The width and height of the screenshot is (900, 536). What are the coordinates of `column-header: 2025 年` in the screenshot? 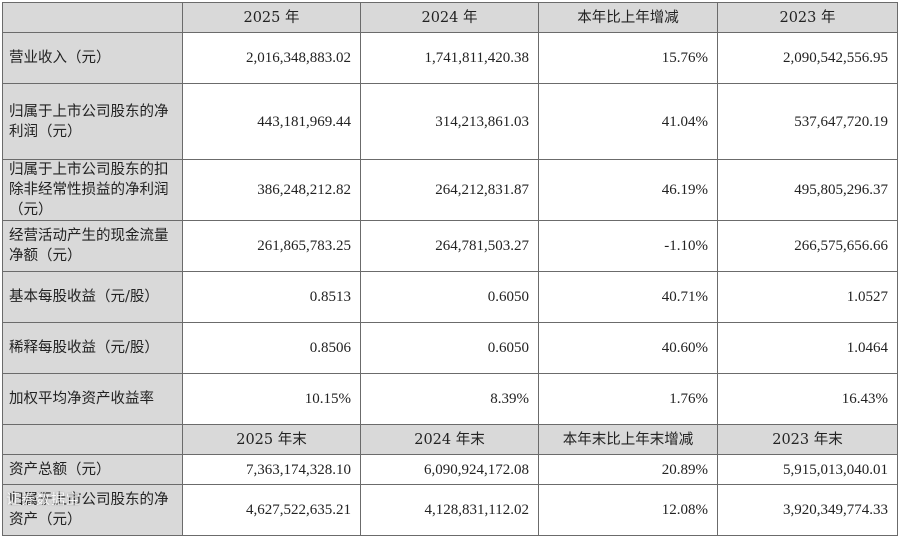 It's located at (271, 17).